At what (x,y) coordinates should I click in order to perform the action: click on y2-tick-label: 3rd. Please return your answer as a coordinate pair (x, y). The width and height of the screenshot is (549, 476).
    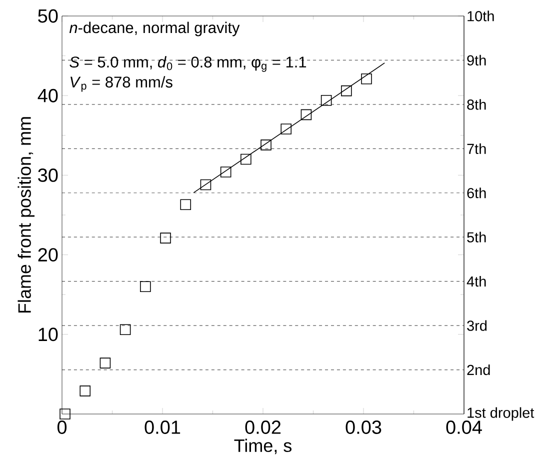
    Looking at the image, I should click on (477, 325).